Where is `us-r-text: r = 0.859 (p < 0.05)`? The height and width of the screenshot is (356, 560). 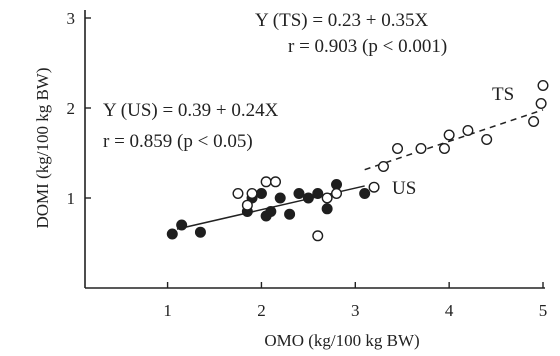
us-r-text: r = 0.859 (p < 0.05) is located at coordinates (178, 141).